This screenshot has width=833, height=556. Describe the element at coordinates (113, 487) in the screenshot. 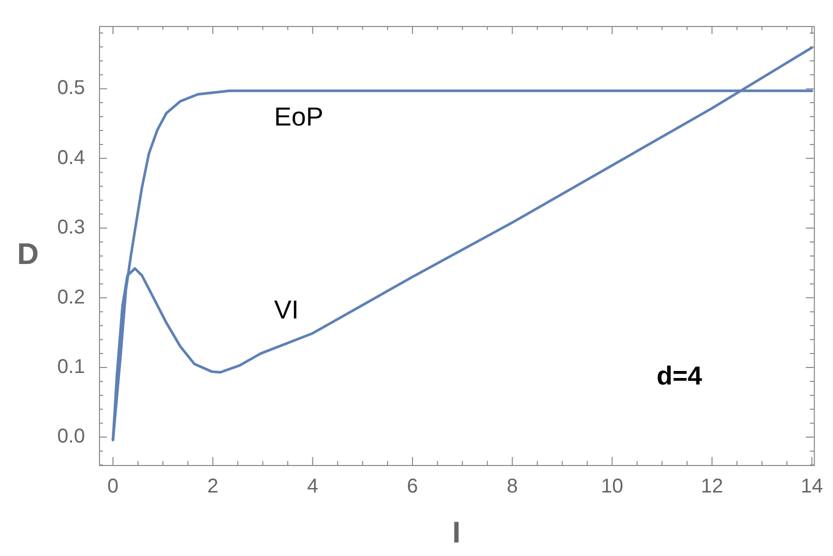

I see `x-tick-label: 0` at that location.